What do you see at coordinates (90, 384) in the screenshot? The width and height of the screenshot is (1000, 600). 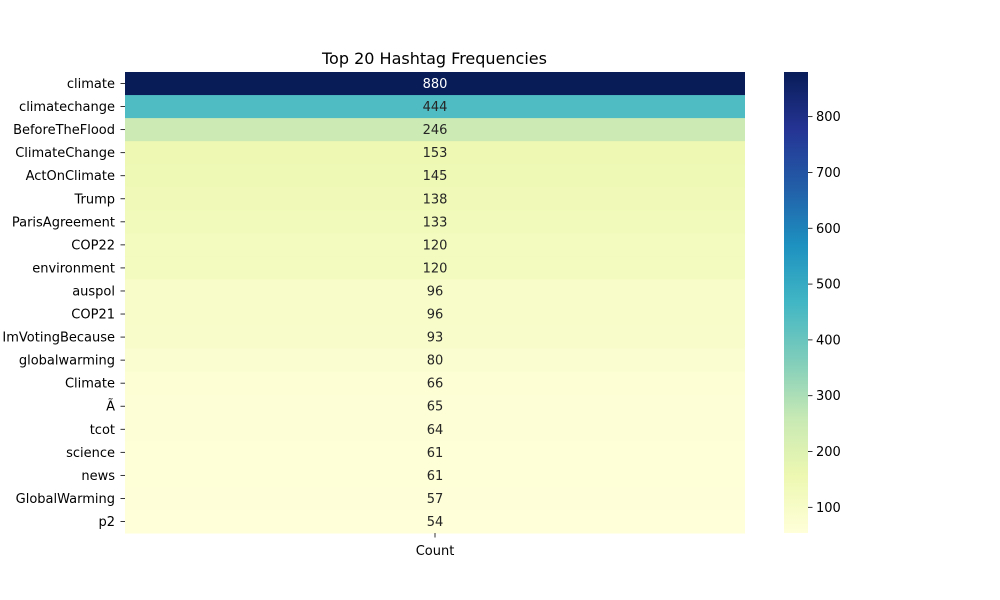 I see `y-tick-label: Climate` at bounding box center [90, 384].